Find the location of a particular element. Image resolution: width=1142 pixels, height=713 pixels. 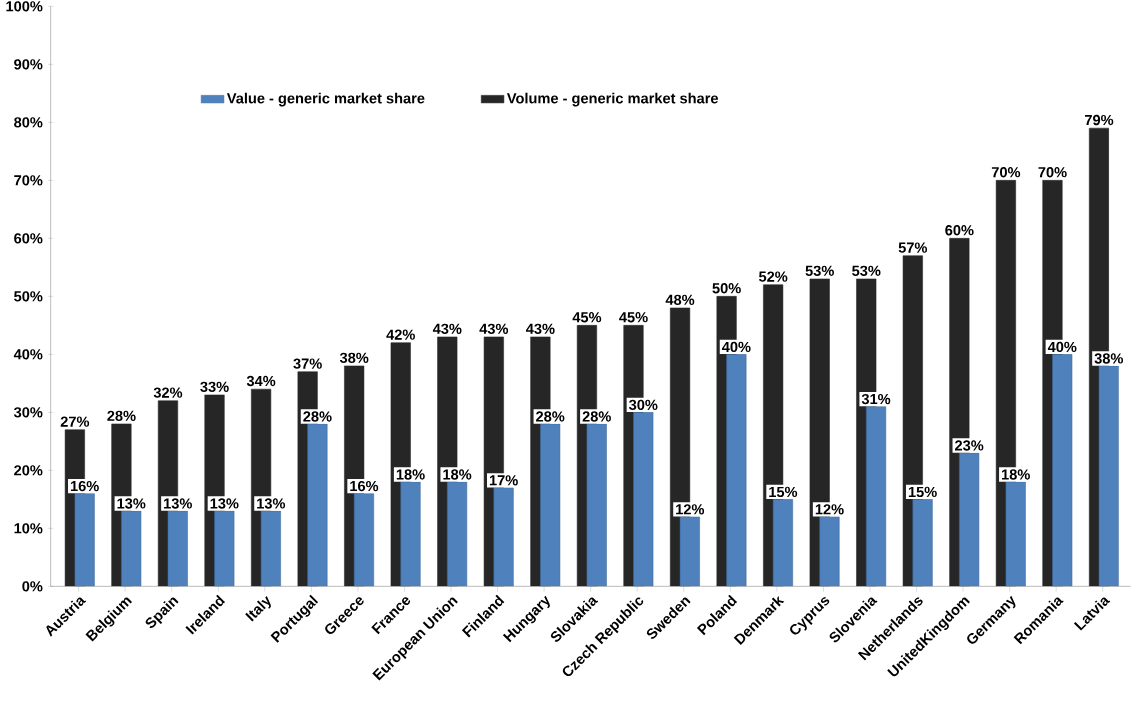

data-label: 31% is located at coordinates (876, 399).